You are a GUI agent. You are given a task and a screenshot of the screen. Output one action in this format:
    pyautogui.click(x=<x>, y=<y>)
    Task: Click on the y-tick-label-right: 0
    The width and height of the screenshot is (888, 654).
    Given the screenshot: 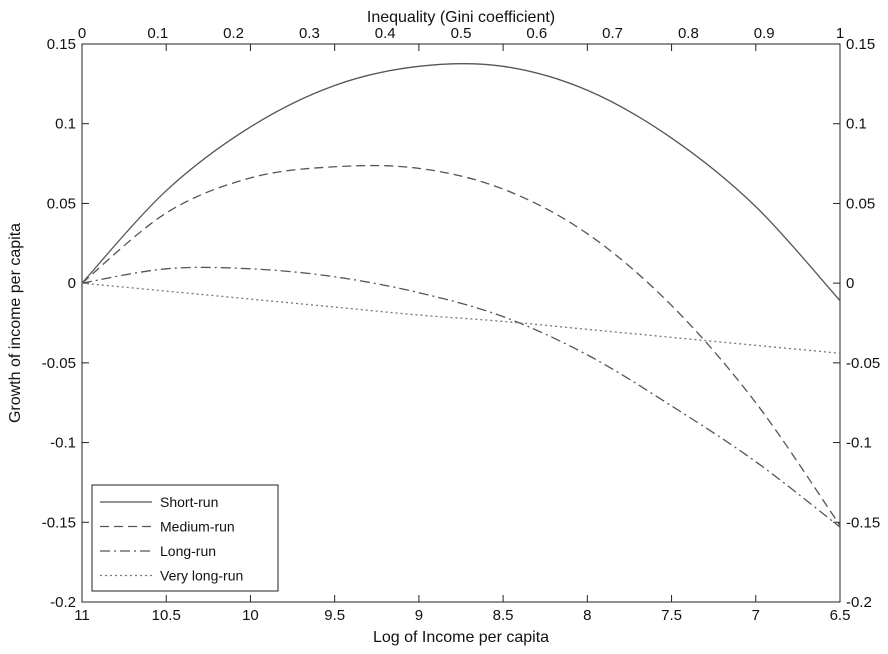 What is the action you would take?
    pyautogui.click(x=850, y=283)
    